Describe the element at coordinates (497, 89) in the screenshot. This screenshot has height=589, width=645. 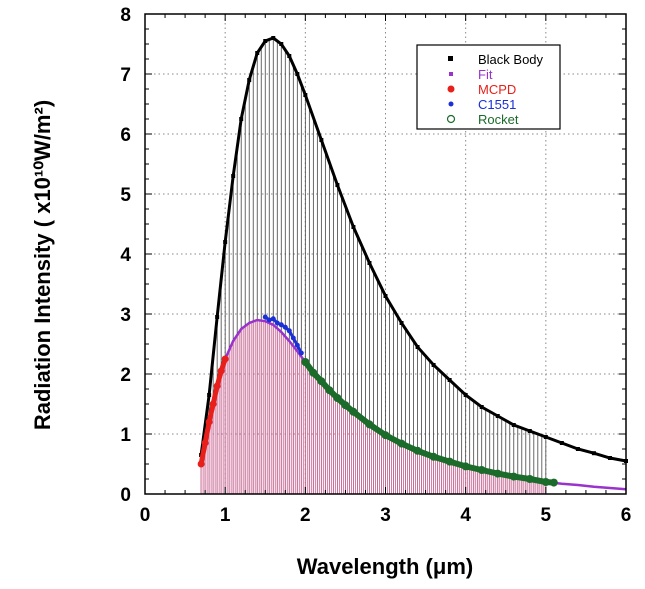
I see `legend-label: MCPD` at that location.